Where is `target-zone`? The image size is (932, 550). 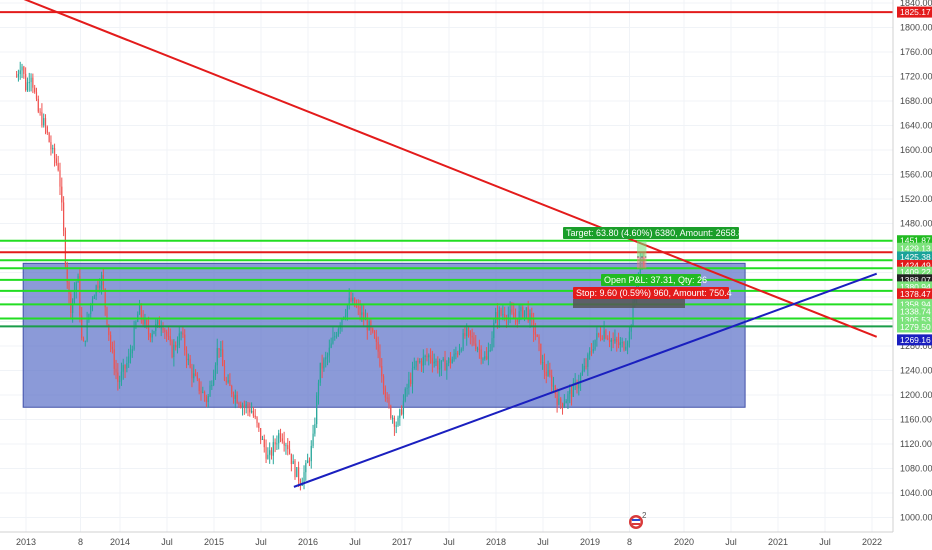
target-zone is located at coordinates (642, 248).